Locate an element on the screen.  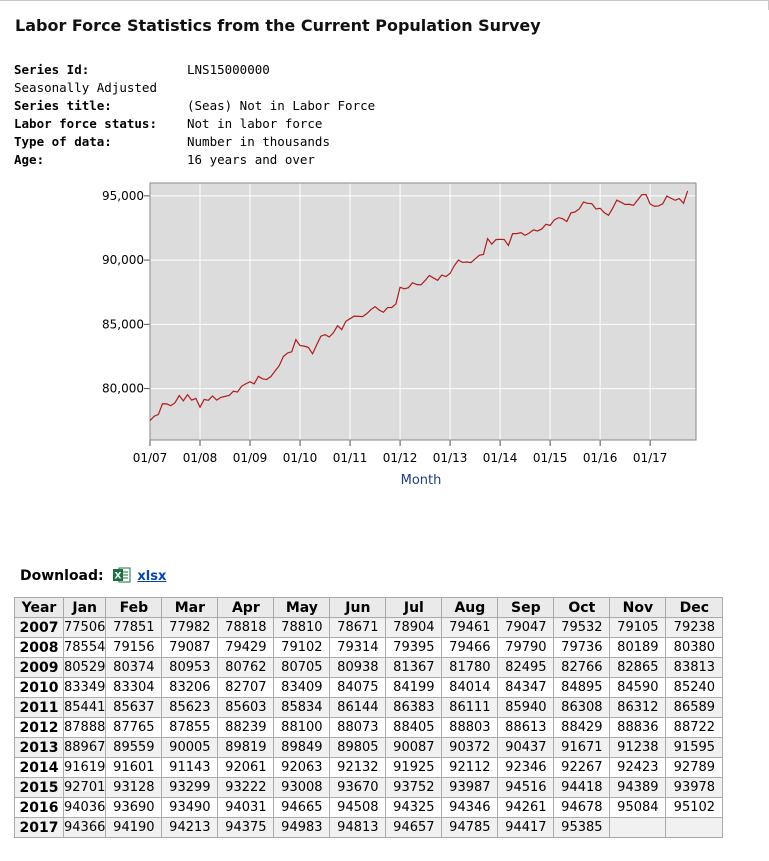
table-cell: 92061 is located at coordinates (246, 767).